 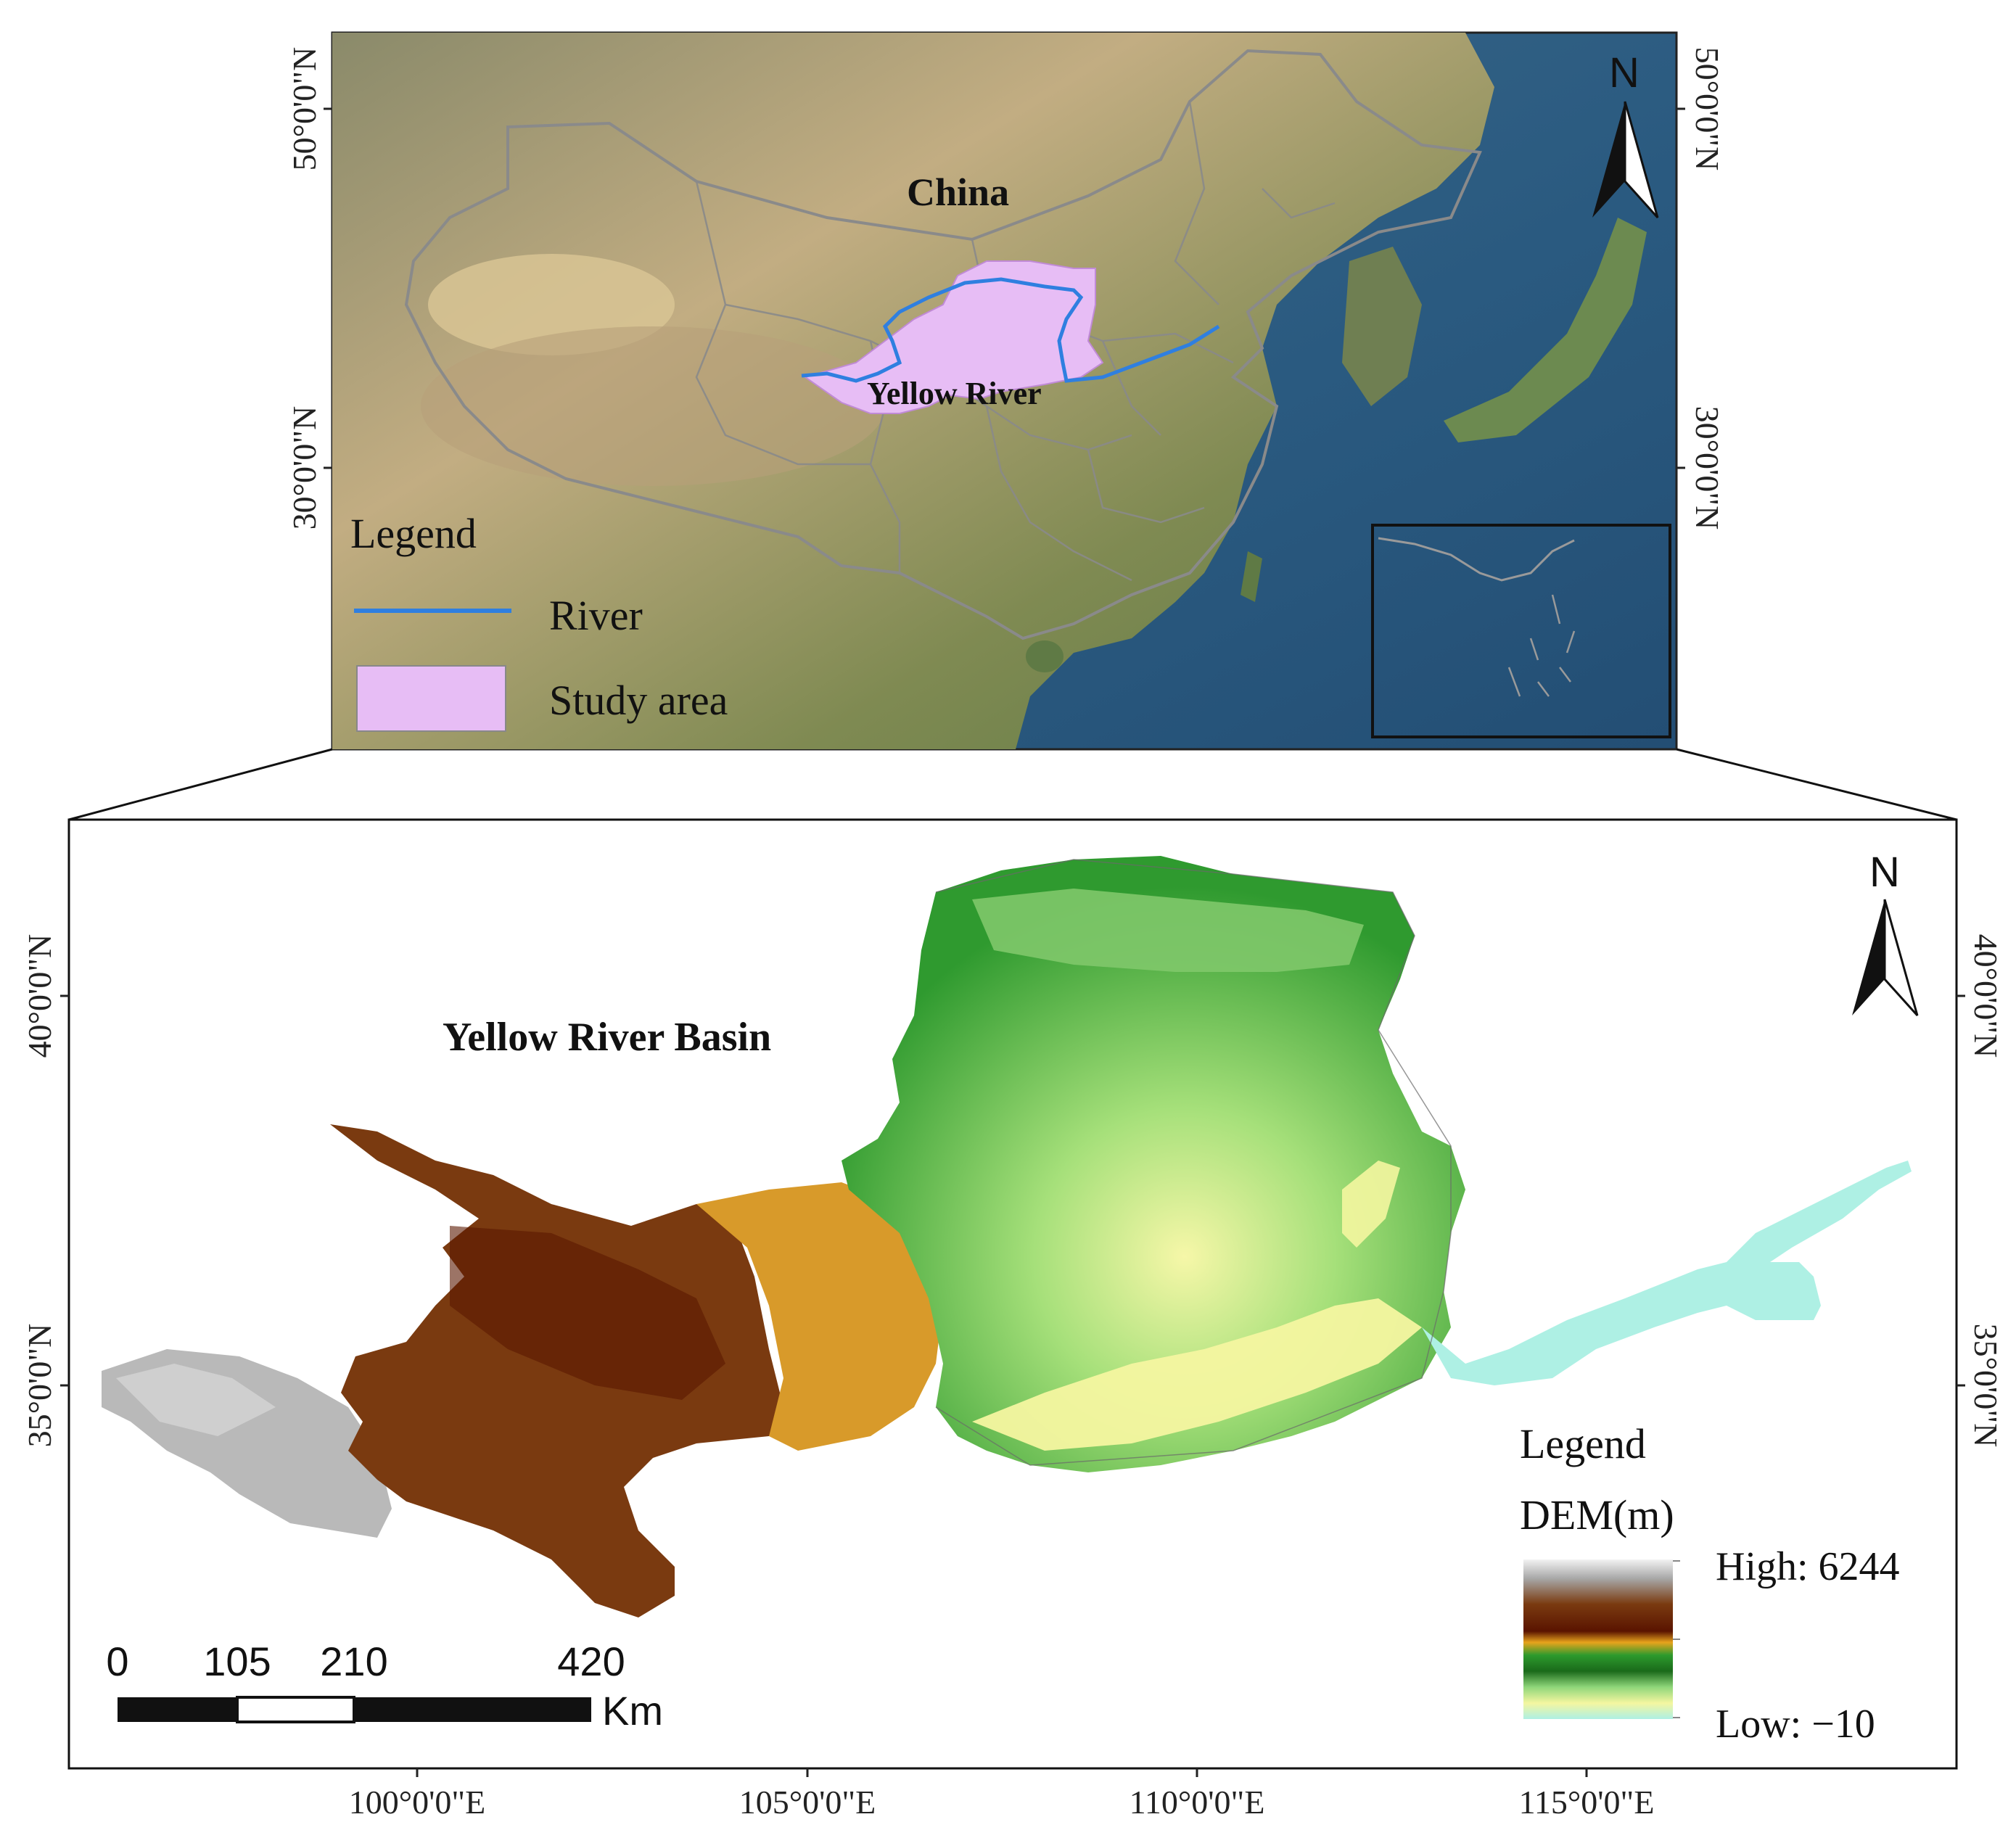 I want to click on overview-north-letter: N, so click(x=1624, y=72).